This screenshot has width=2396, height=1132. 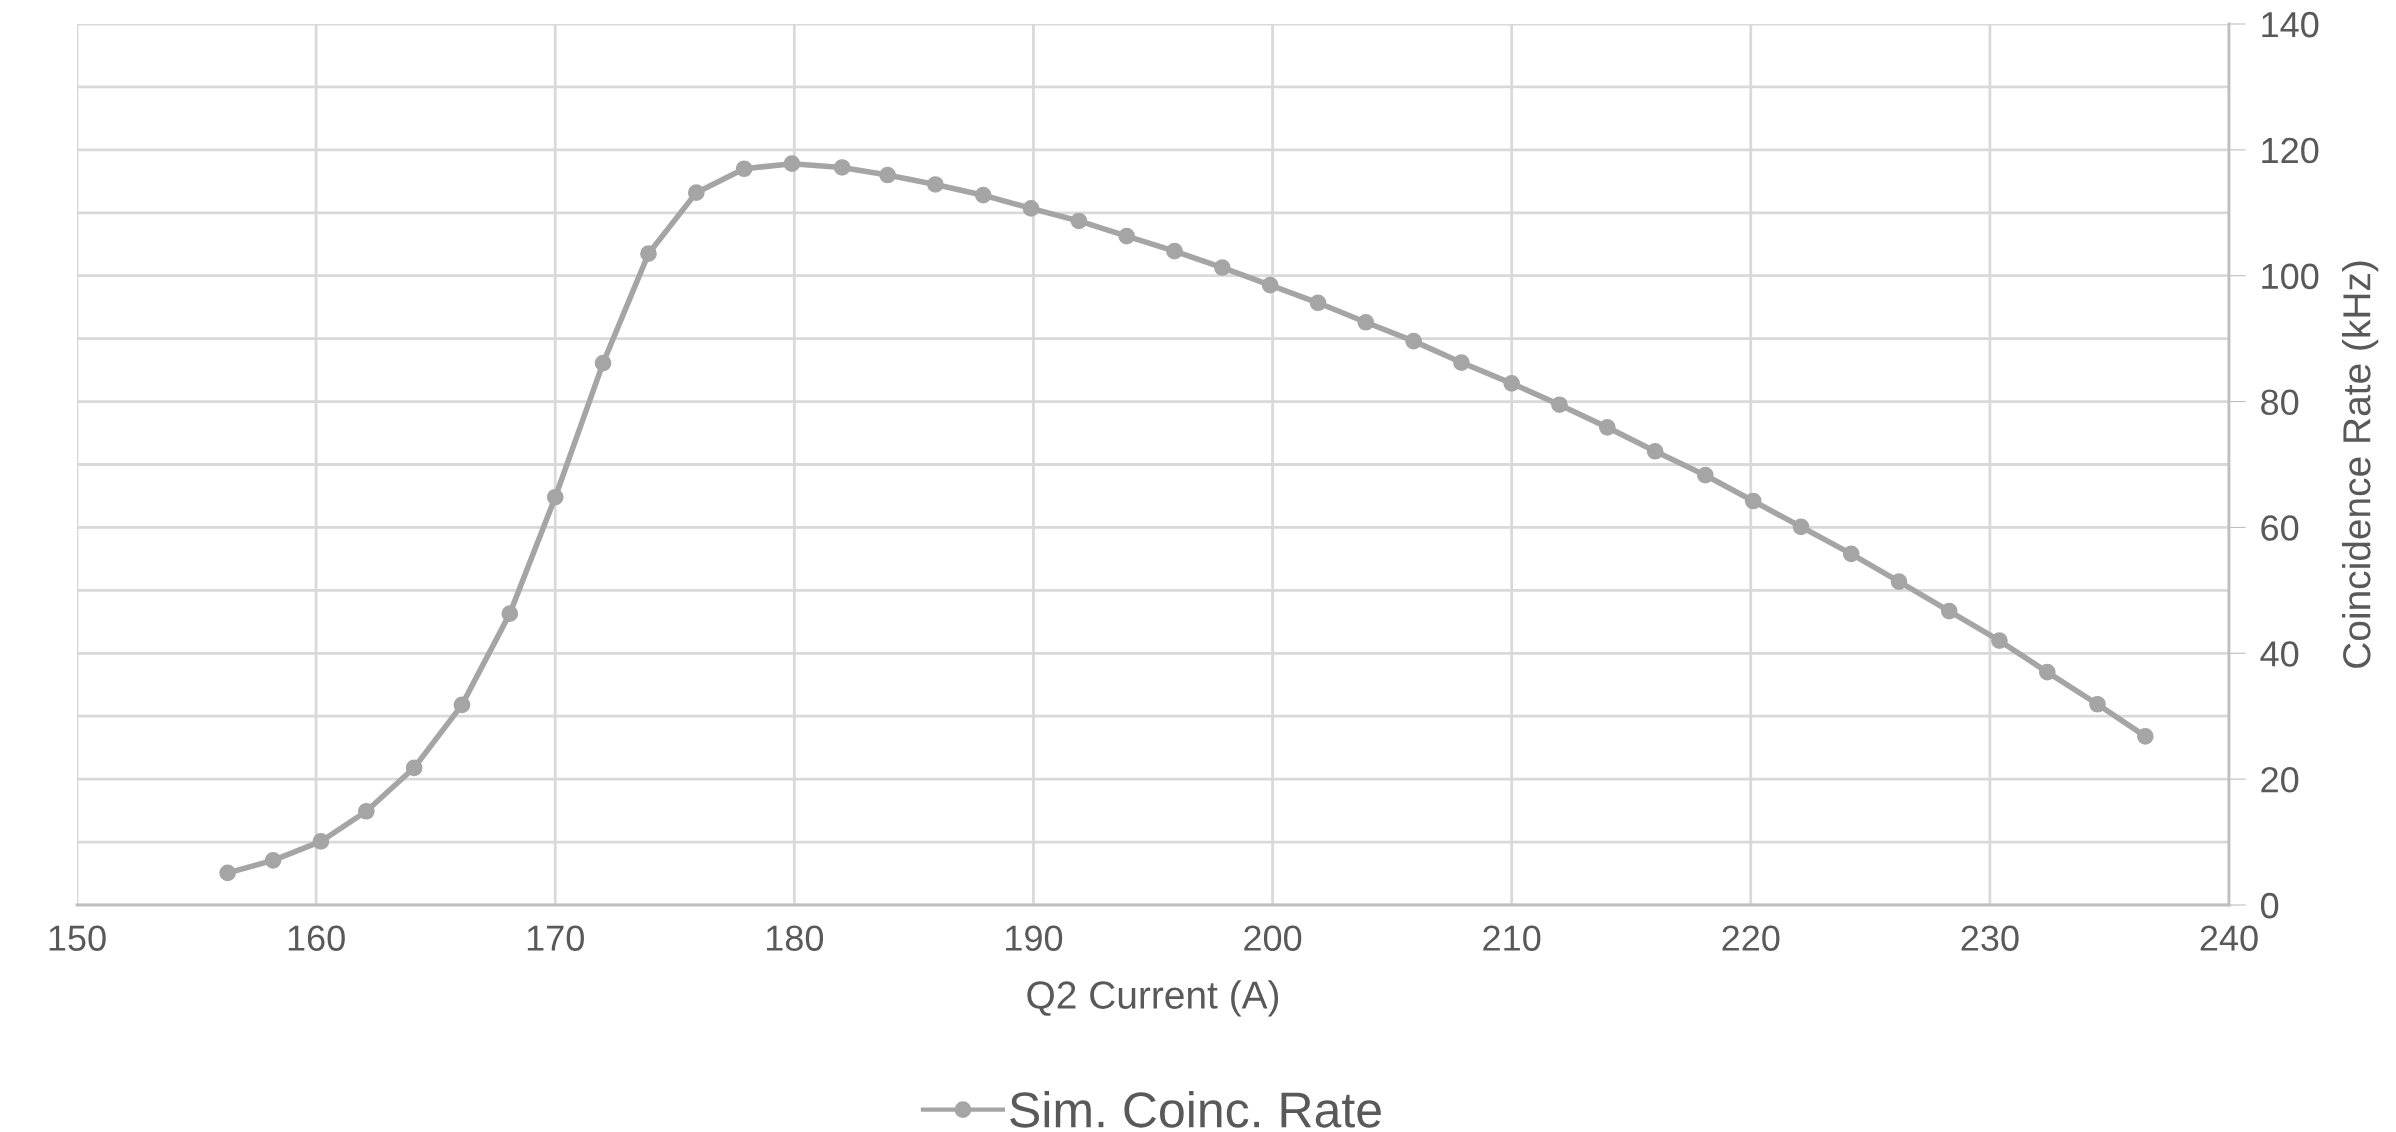 What do you see at coordinates (2280, 528) in the screenshot?
I see `y-tick-label: 60` at bounding box center [2280, 528].